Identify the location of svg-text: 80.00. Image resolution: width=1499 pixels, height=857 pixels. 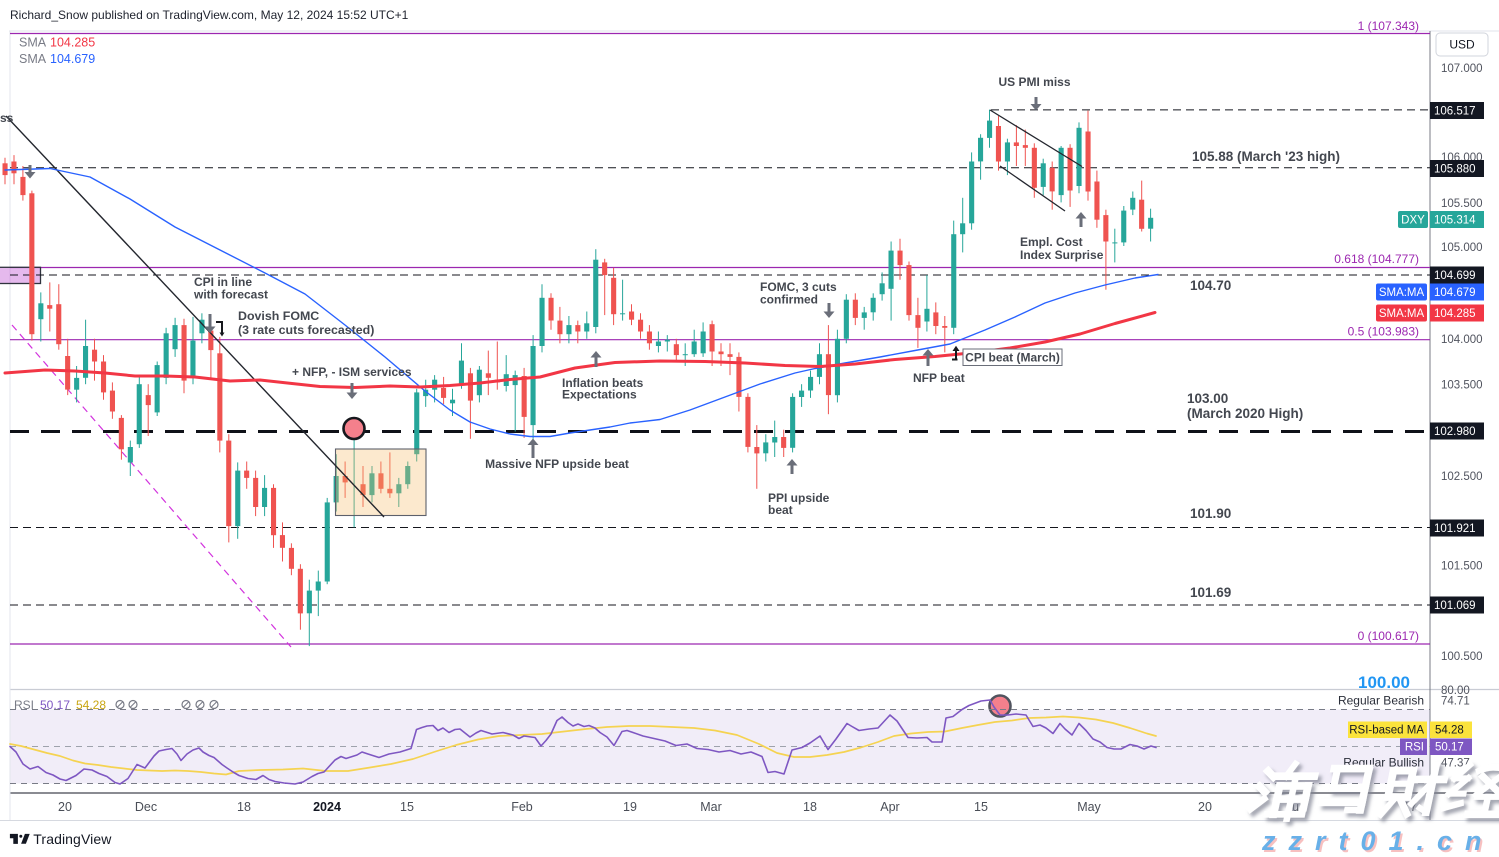
(1455, 691).